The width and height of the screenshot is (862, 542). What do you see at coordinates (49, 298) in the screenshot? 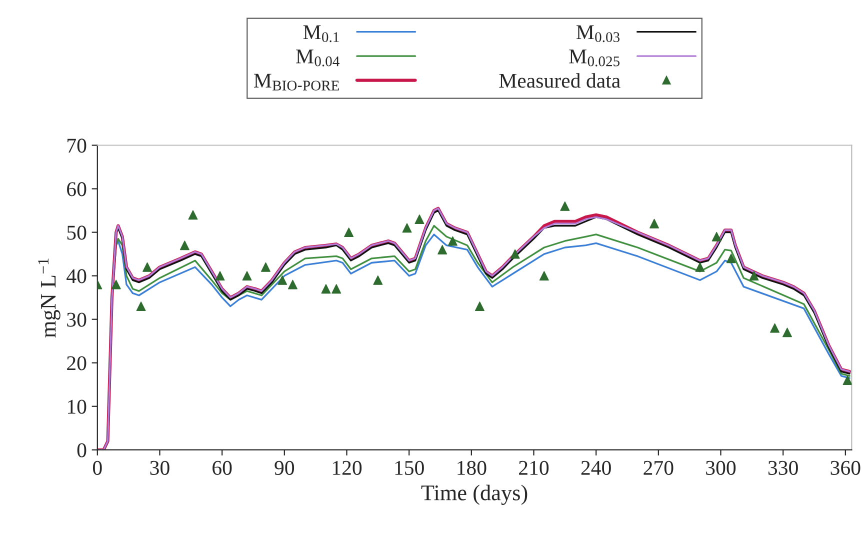
I see `y-axis-title: mgN L$^{−1}$` at bounding box center [49, 298].